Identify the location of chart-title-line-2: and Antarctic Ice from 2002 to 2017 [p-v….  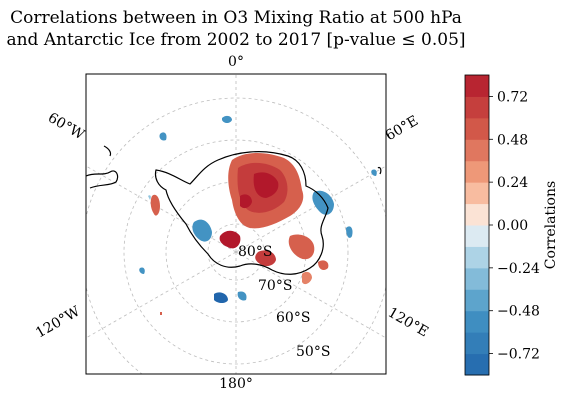
(235, 40).